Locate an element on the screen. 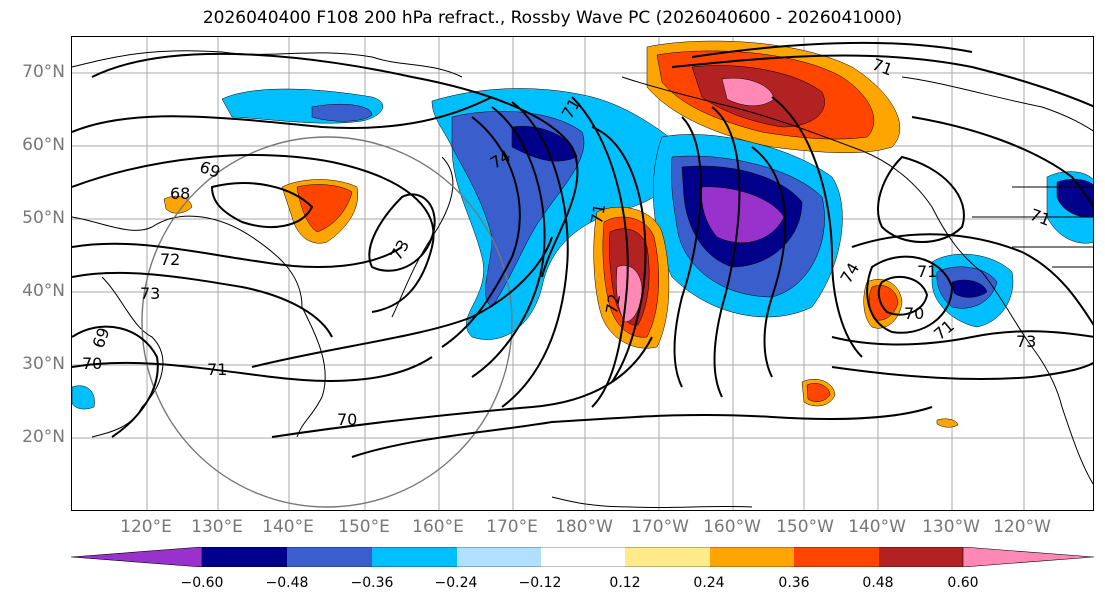  lon-label: 120°W is located at coordinates (1022, 527).